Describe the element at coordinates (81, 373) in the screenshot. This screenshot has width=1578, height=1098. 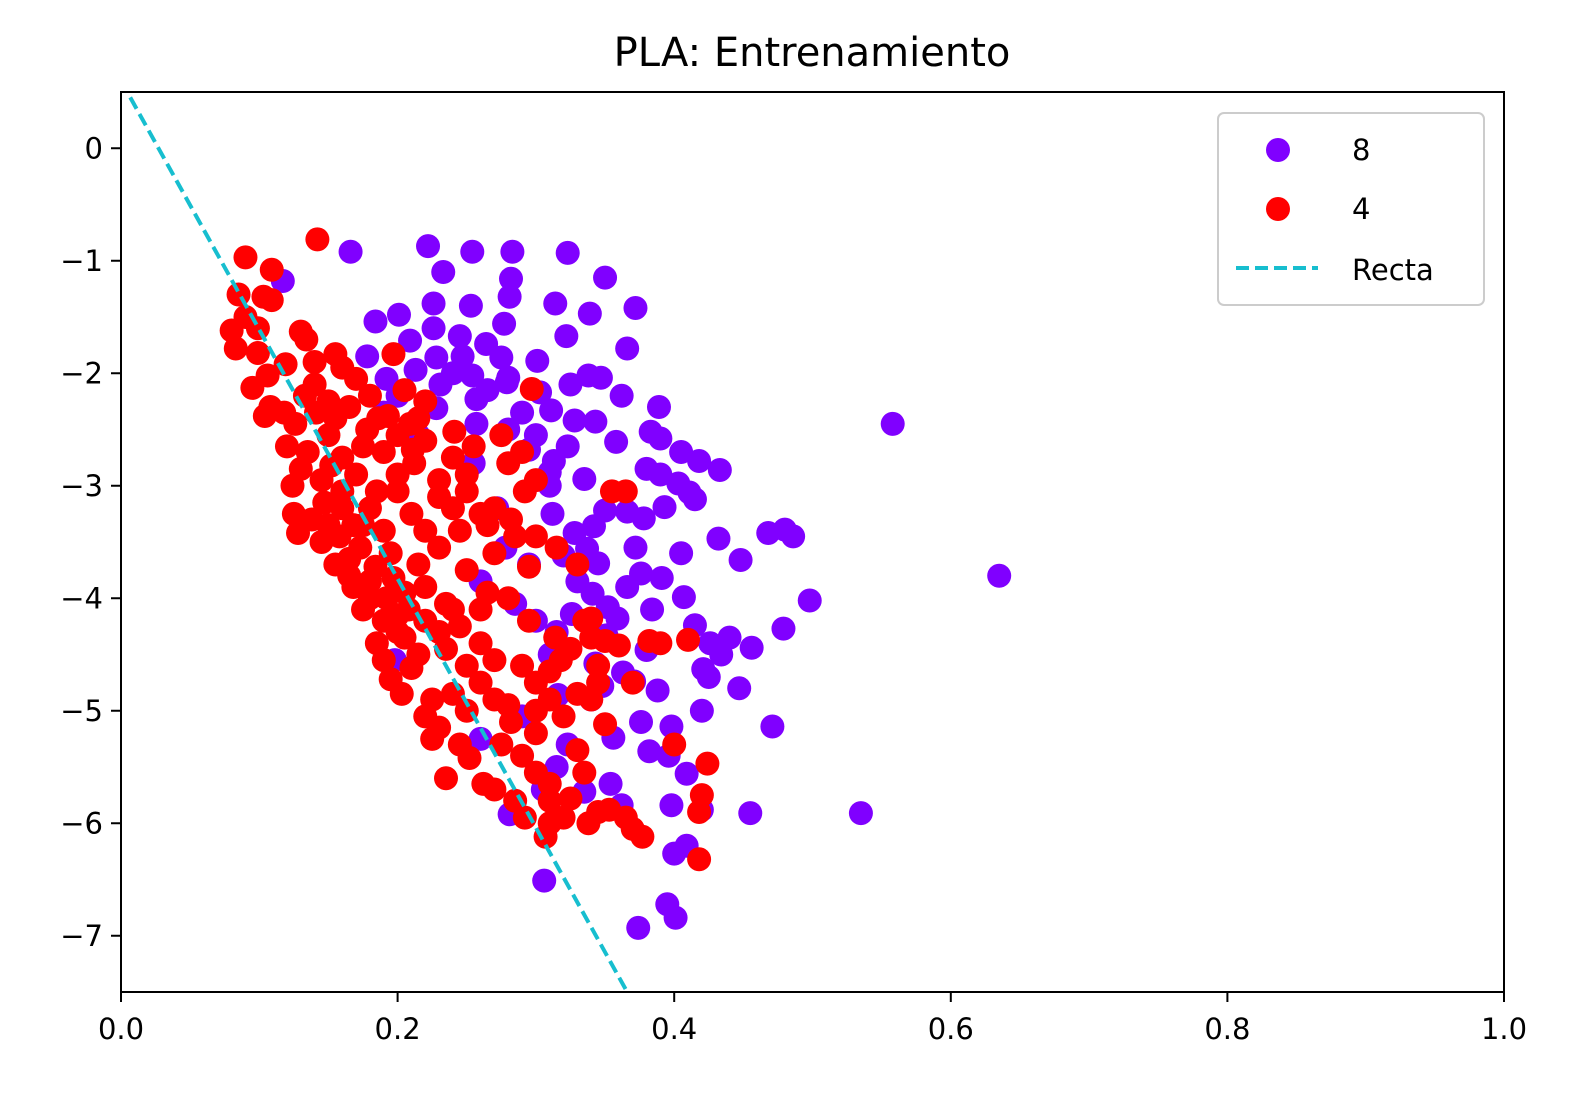
I see `y-tick-label: −2` at that location.